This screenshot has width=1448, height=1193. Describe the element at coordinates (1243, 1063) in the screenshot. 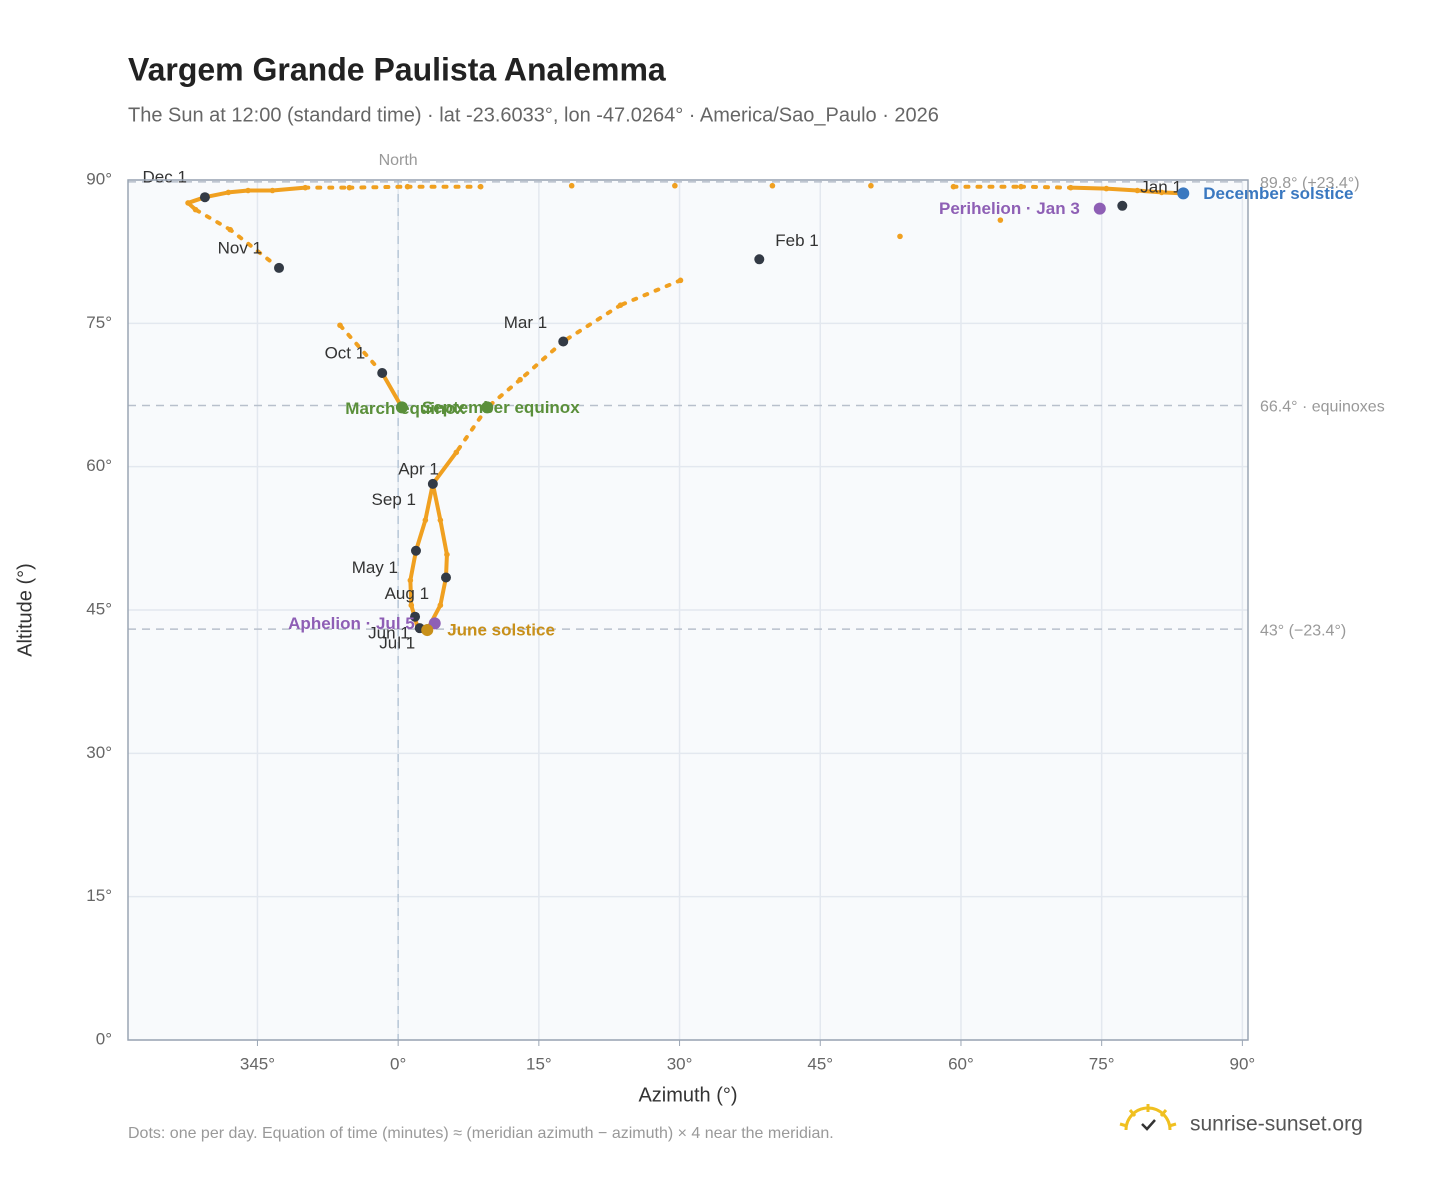

I see `x-tick-label: 90°` at that location.